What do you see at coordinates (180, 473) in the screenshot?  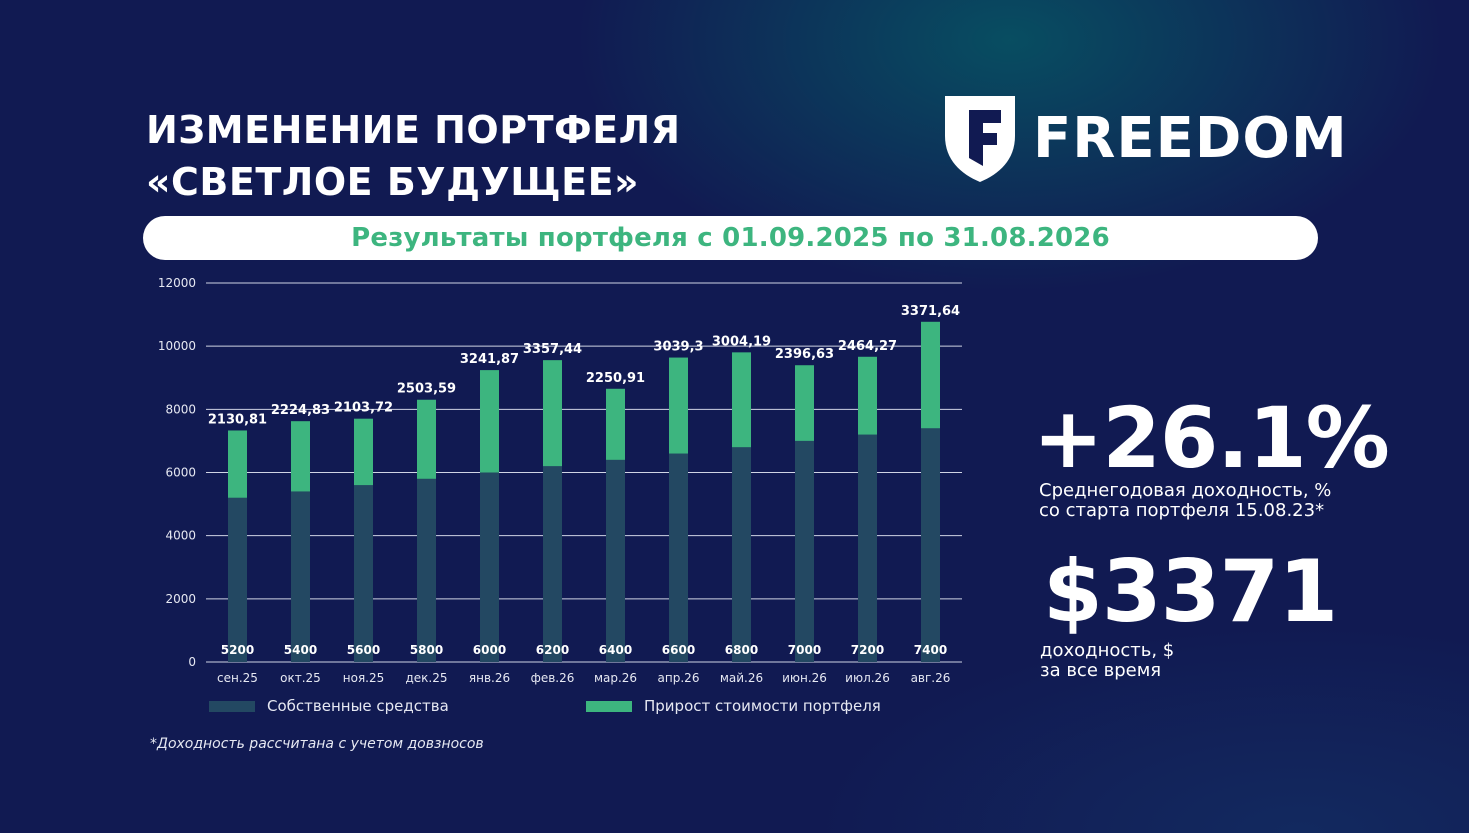 I see `y-tick-label-6000: 6000` at bounding box center [180, 473].